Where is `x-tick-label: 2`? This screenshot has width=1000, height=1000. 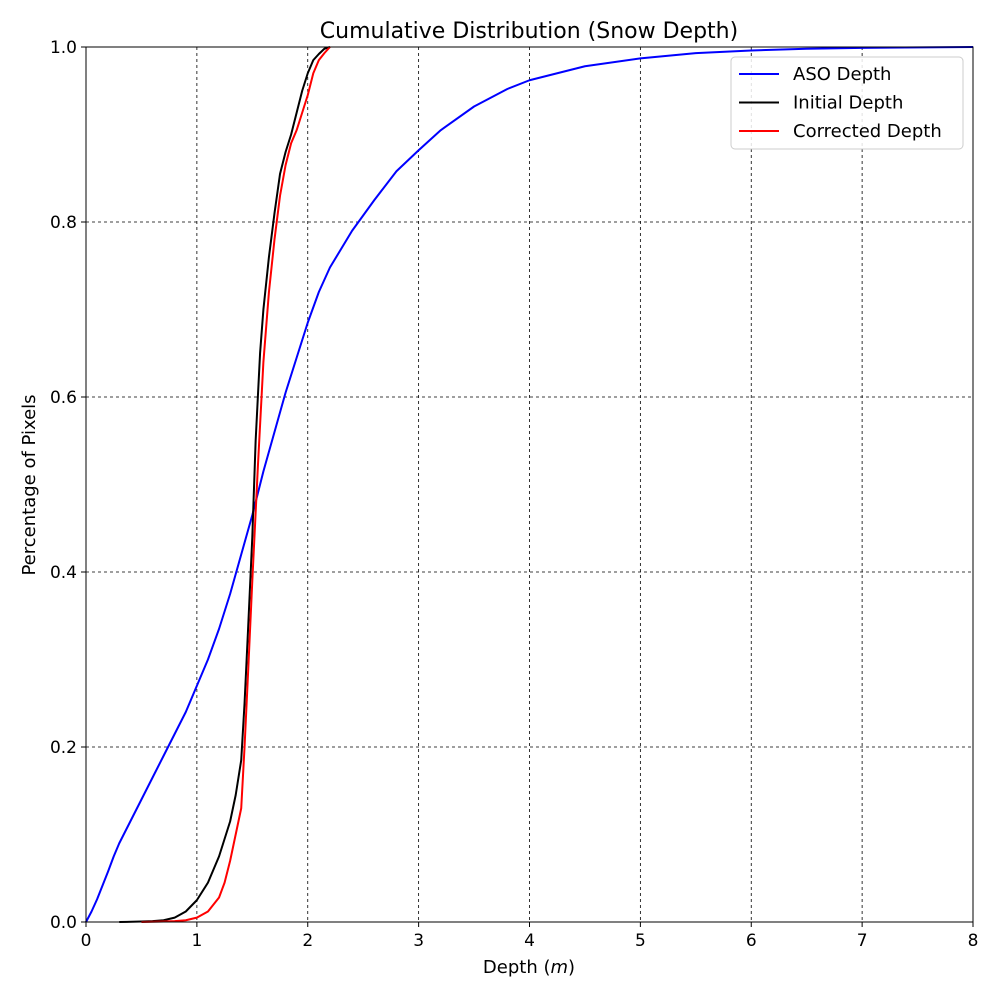 x-tick-label: 2 is located at coordinates (307, 941).